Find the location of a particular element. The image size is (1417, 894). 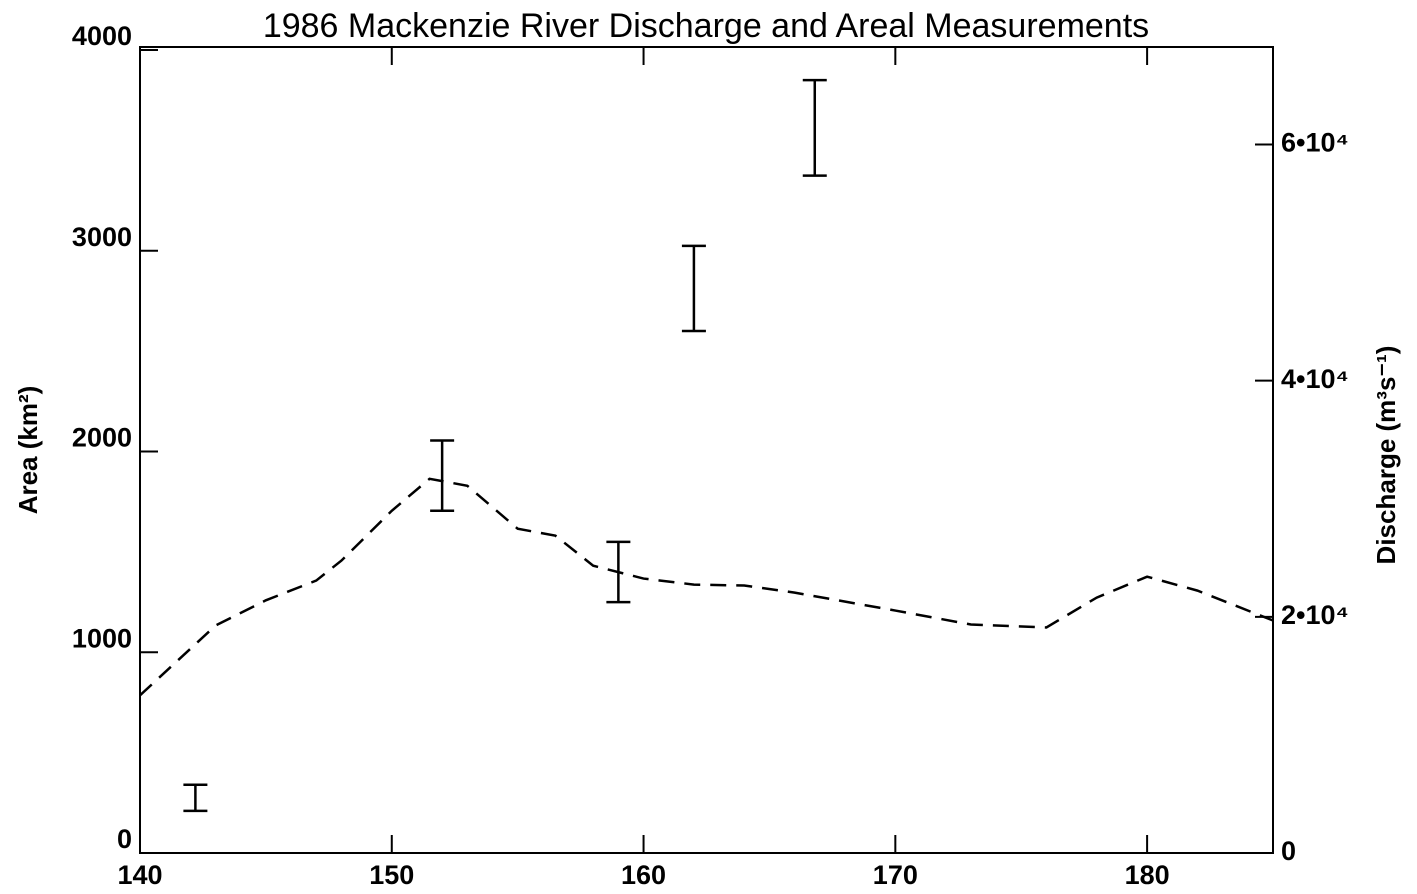

y-tick-label: 3000 is located at coordinates (102, 237).